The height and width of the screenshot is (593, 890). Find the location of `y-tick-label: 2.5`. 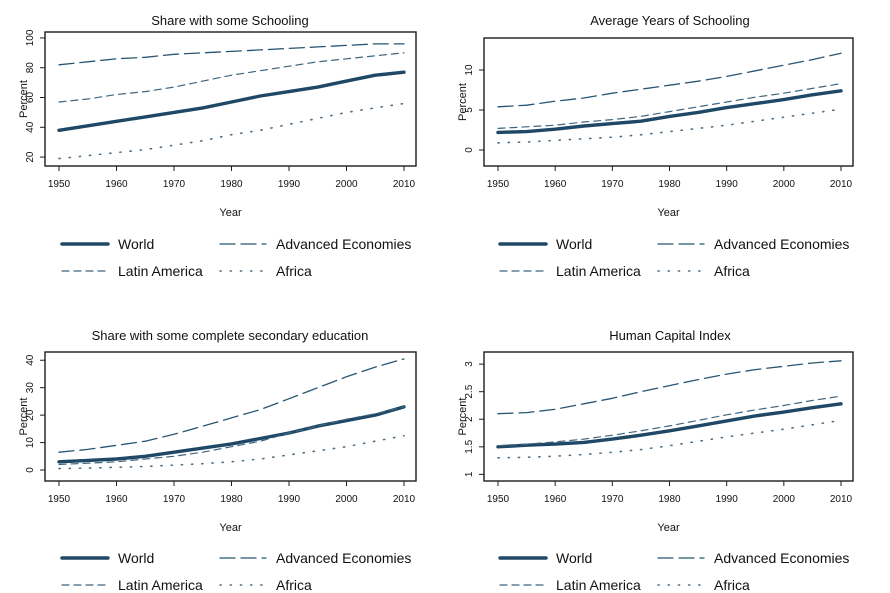

y-tick-label: 2.5 is located at coordinates (469, 391).